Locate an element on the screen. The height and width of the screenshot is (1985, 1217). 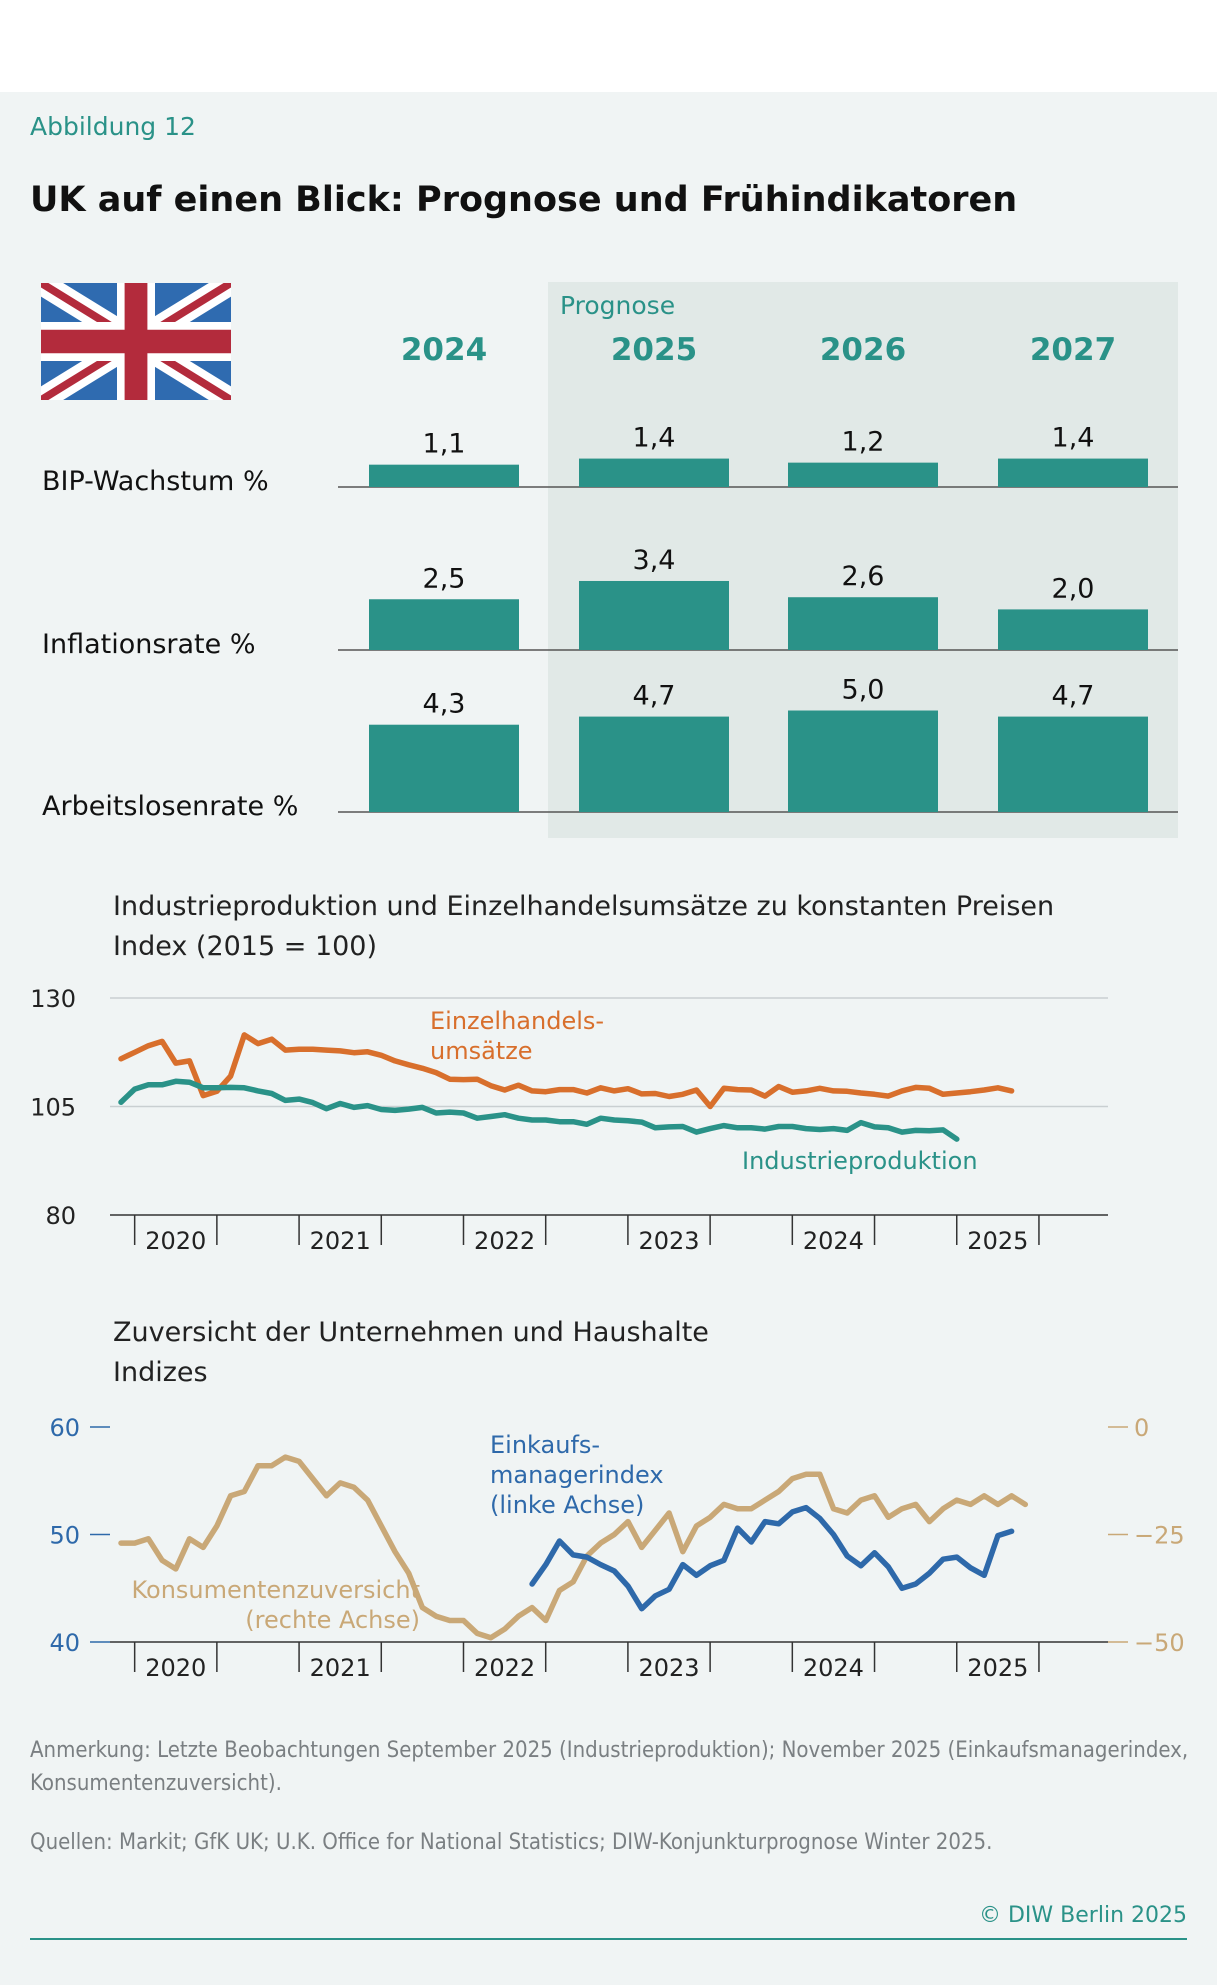
consumer-confidence-label: (rechte Achse) is located at coordinates (332, 1620).